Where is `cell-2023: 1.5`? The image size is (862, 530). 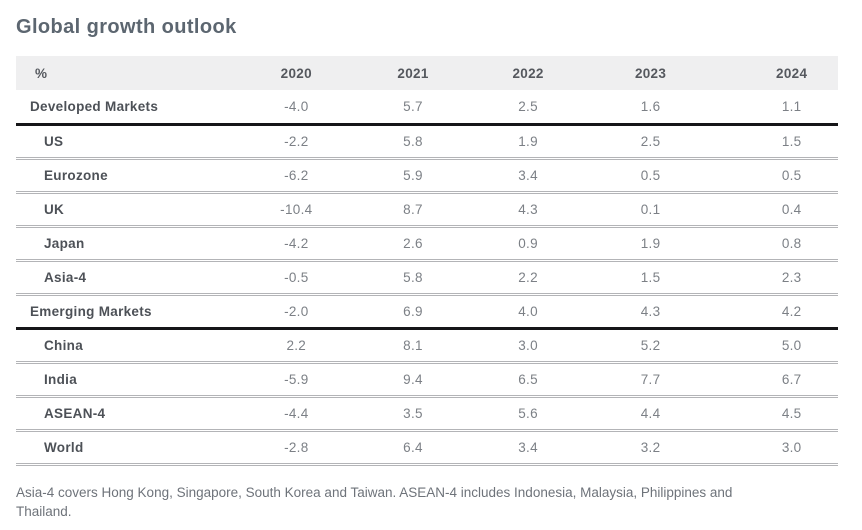 cell-2023: 1.5 is located at coordinates (650, 277).